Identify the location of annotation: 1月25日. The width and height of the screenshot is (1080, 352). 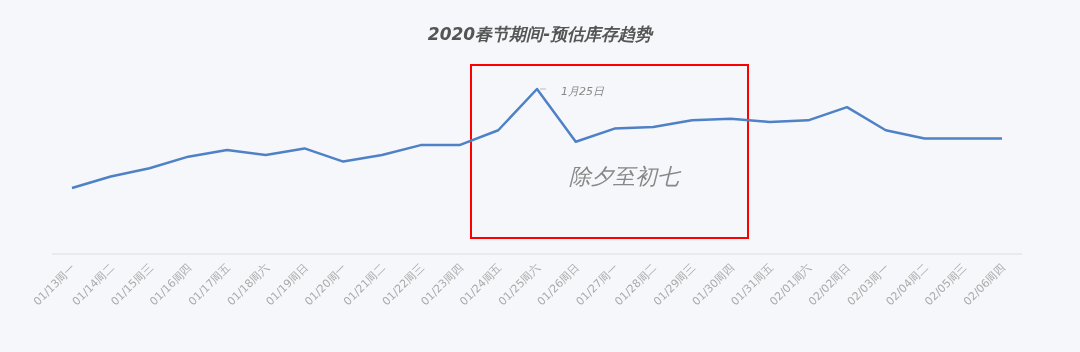
(583, 91).